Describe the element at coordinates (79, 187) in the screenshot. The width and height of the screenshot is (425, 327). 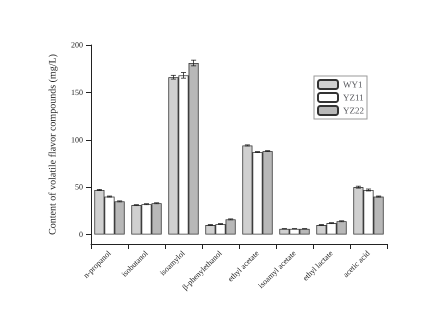
I see `y-tick-label: 50` at that location.